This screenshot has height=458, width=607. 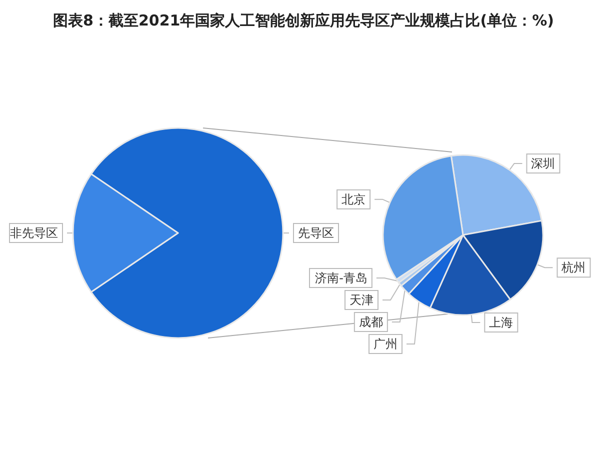 I want to click on slice-label: 济南-青岛, so click(x=341, y=278).